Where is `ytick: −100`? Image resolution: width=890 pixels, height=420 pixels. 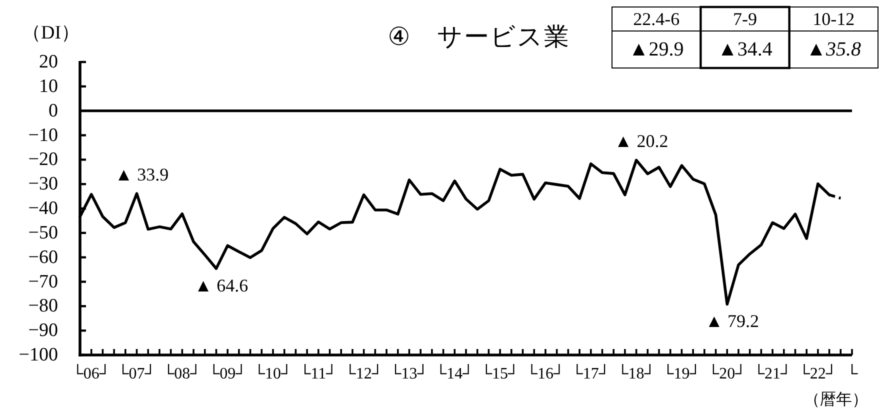
ytick: −100 is located at coordinates (38, 355).